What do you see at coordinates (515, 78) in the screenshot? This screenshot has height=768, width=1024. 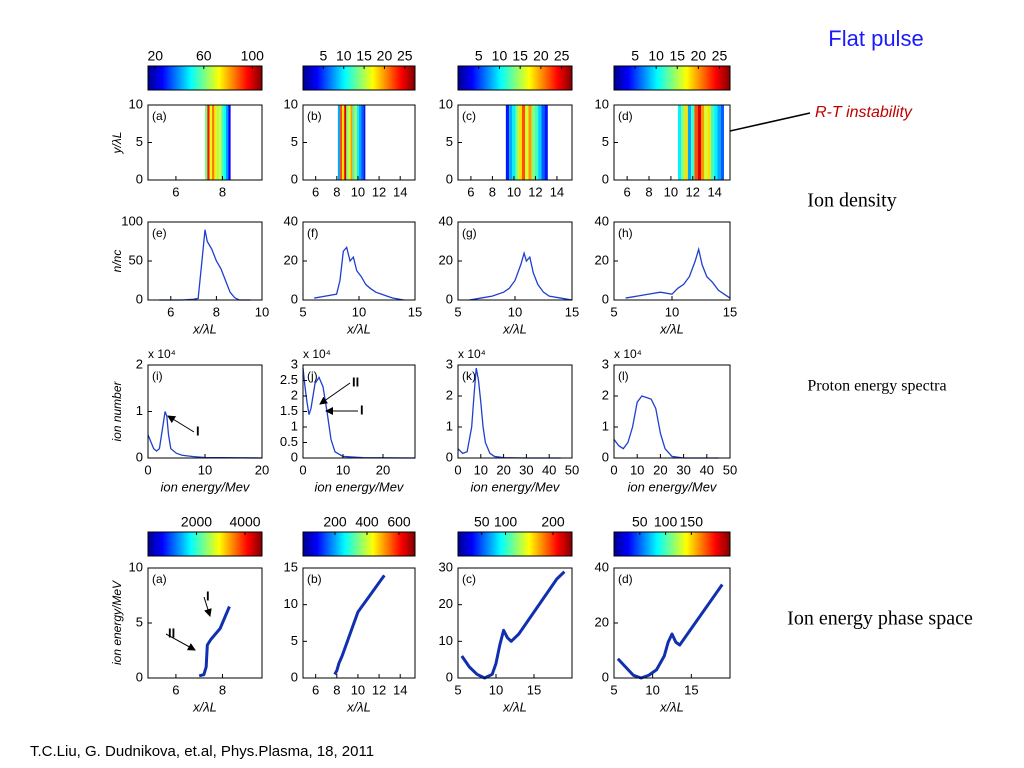 I see `colorbar` at bounding box center [515, 78].